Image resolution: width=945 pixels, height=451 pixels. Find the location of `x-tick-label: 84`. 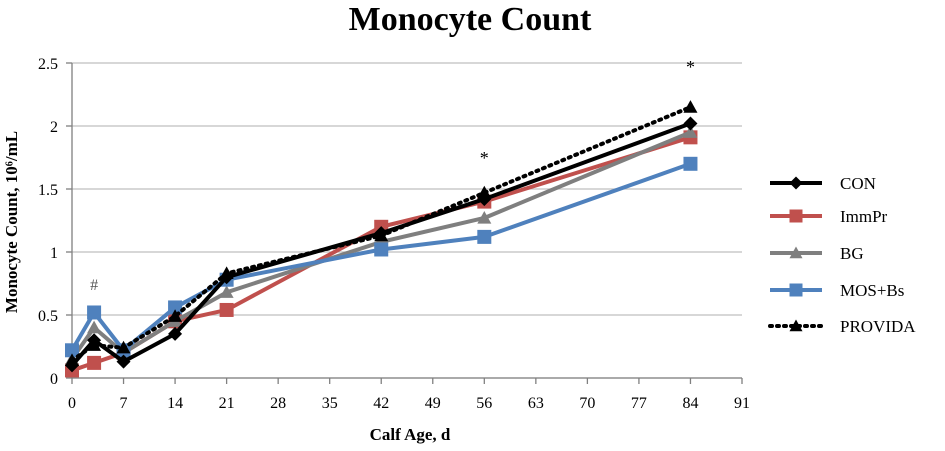

x-tick-label: 84 is located at coordinates (690, 403).